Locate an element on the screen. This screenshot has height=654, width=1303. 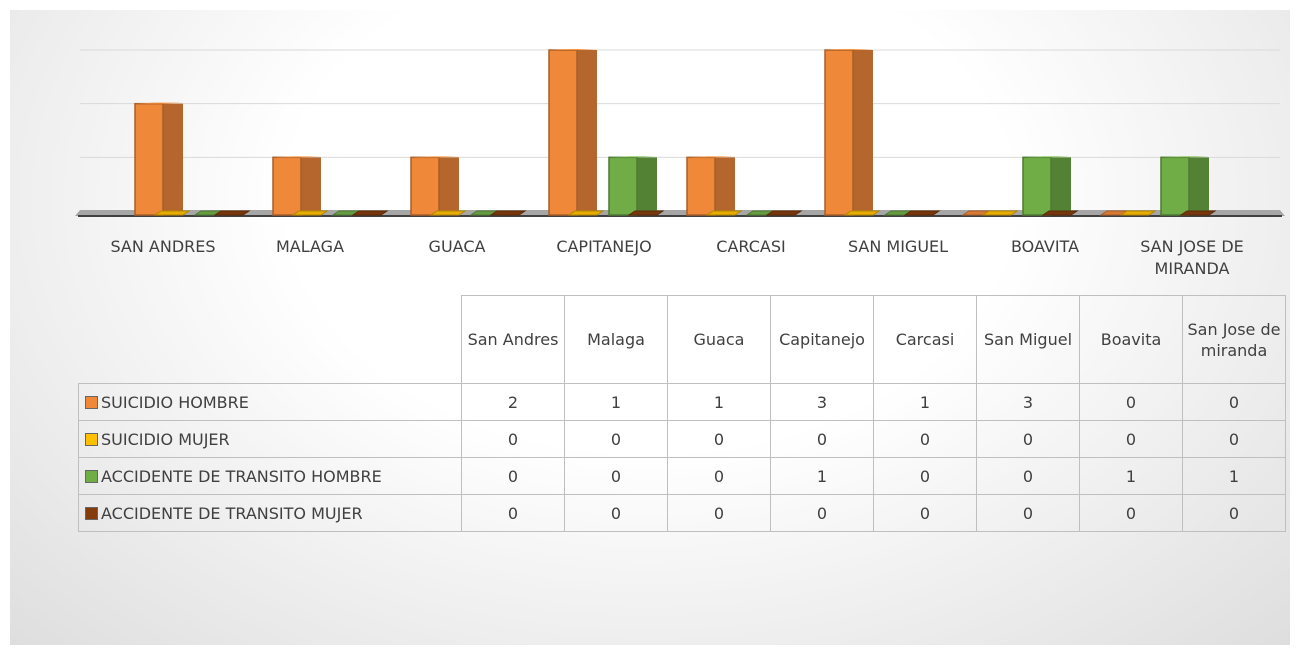
legend-entry: ACCIDENTE DE TRANSITO MUJER is located at coordinates (270, 513).